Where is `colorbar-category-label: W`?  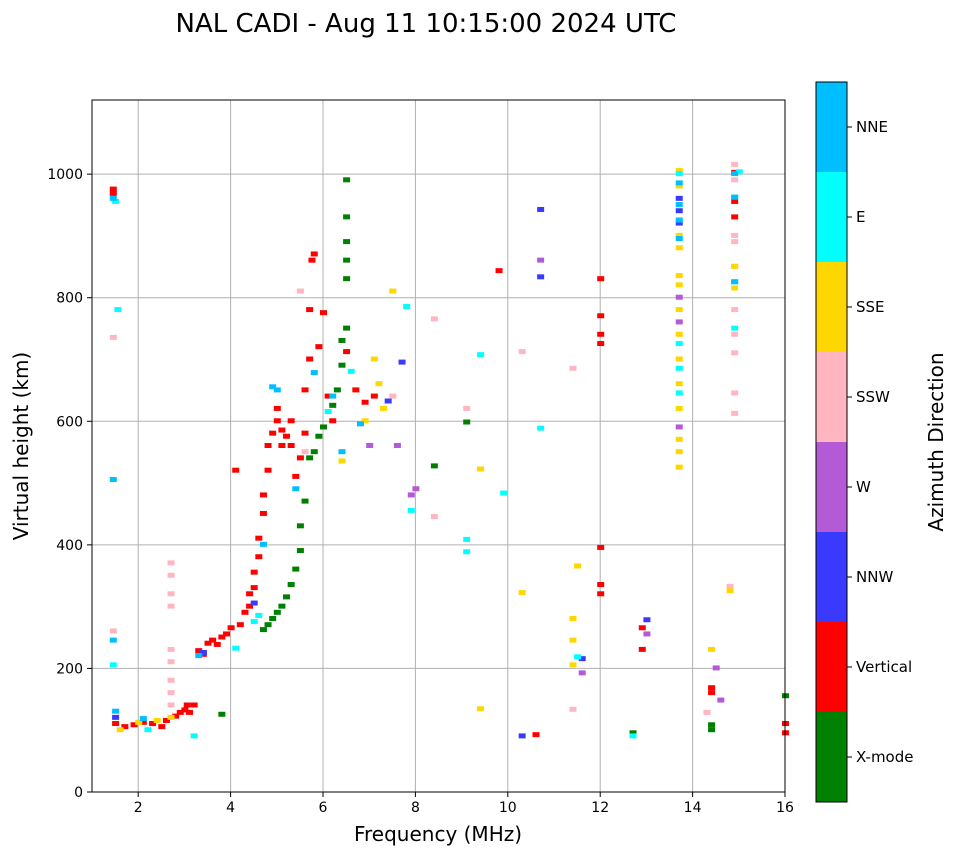
colorbar-category-label: W is located at coordinates (863, 487).